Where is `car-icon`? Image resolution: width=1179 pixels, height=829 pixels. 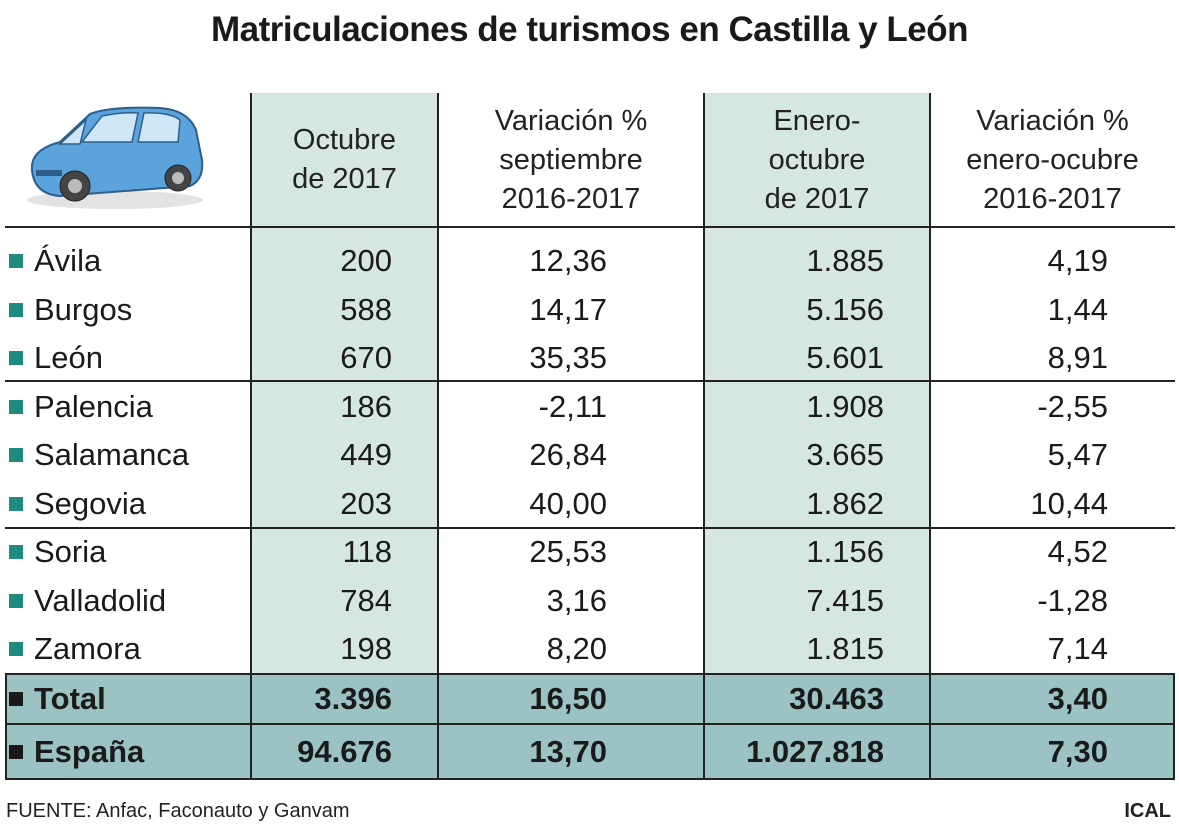 car-icon is located at coordinates (115, 157).